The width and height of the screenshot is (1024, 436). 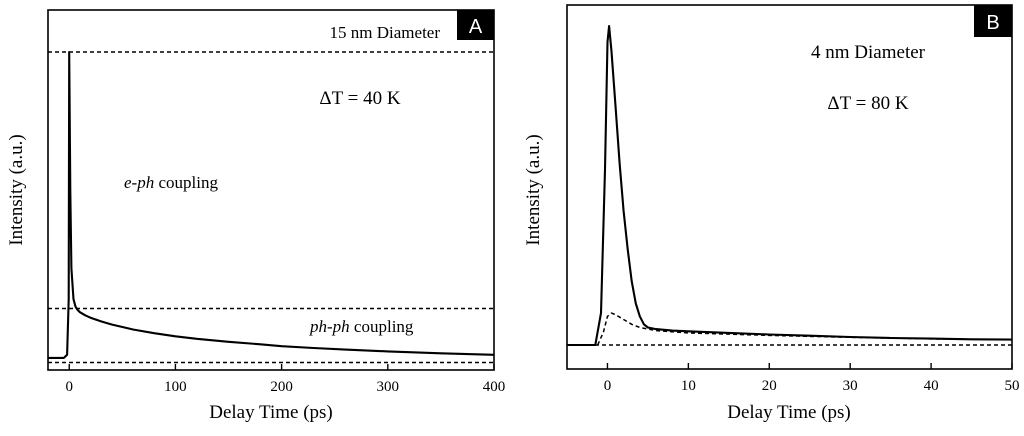 I want to click on panel-b-y-axis-label: Intensity (a.u.), so click(x=533, y=189).